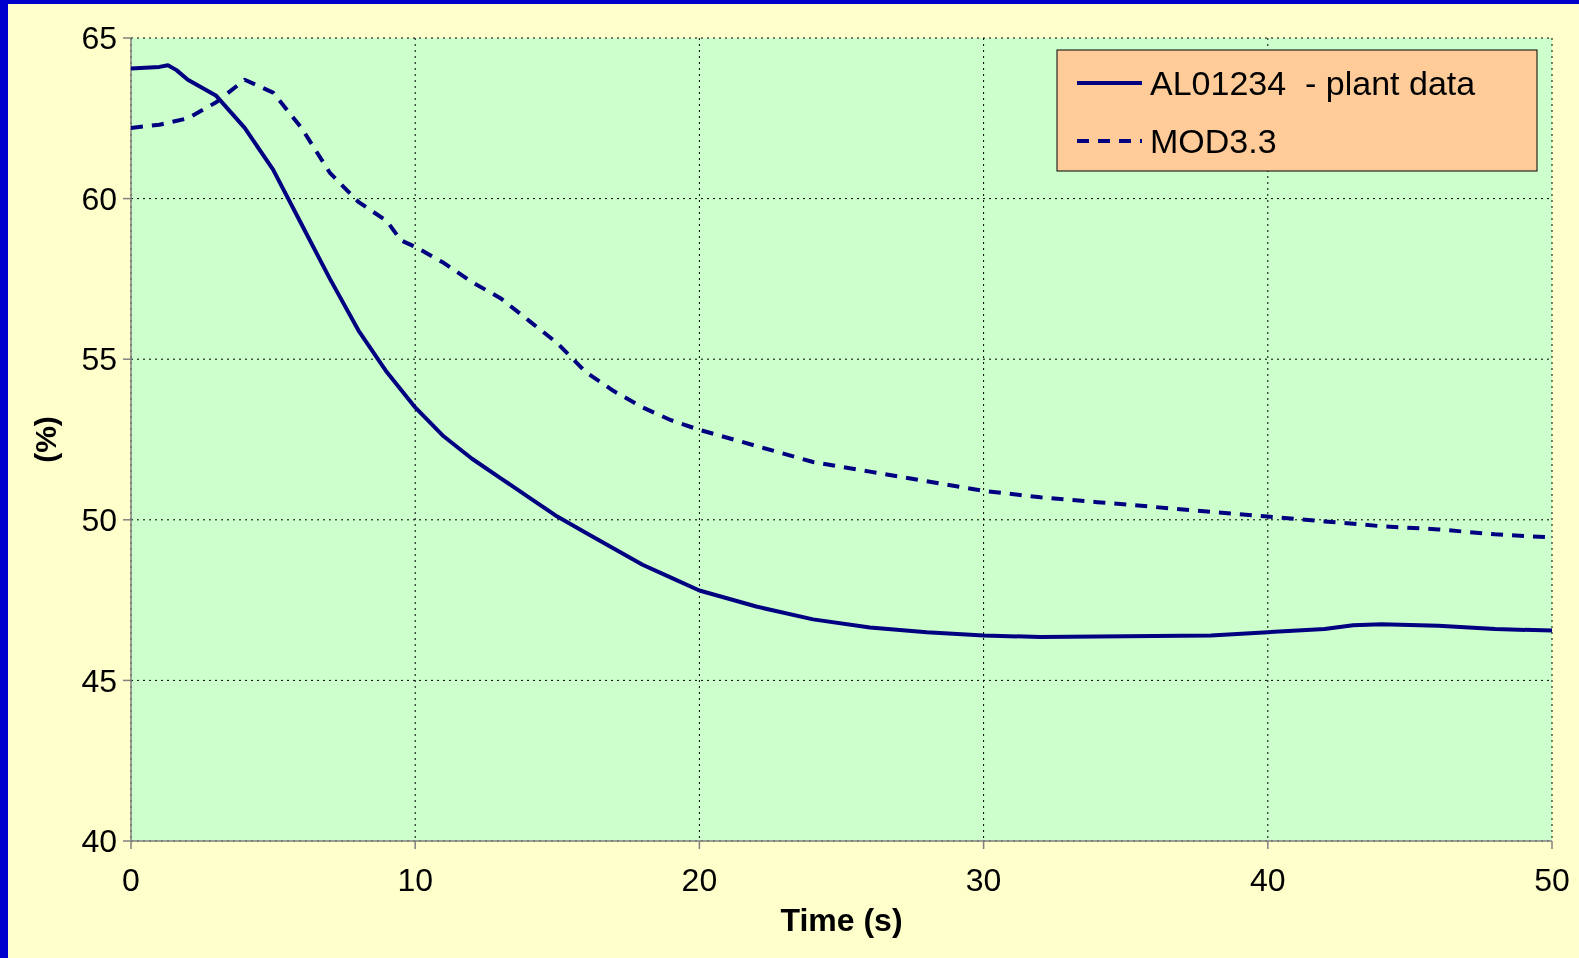  Describe the element at coordinates (1552, 880) in the screenshot. I see `x-tick-label: 50` at that location.